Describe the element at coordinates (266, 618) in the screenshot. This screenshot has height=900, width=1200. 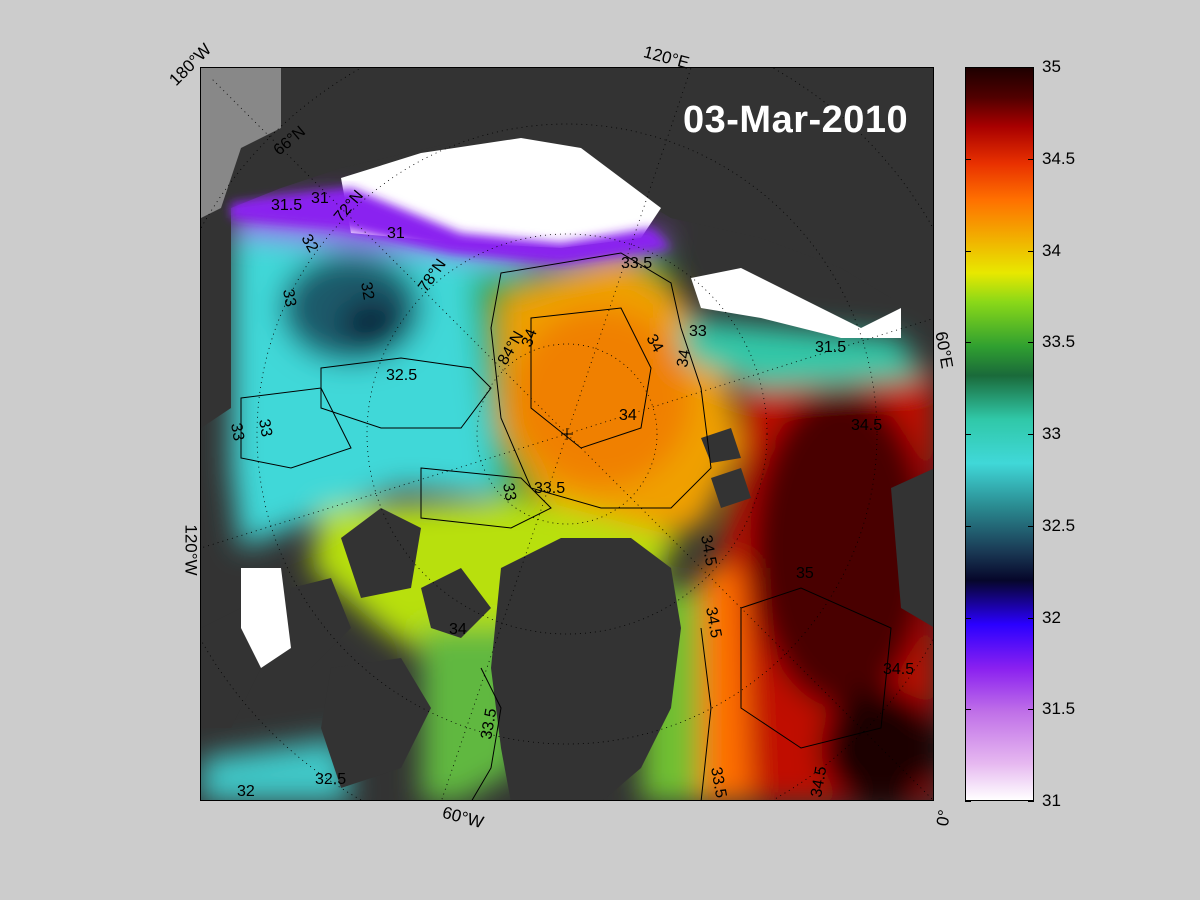
I see `sea-ice-canada` at that location.